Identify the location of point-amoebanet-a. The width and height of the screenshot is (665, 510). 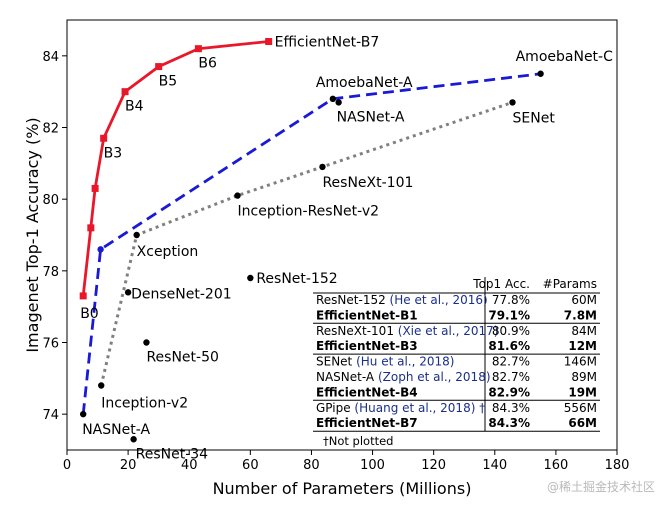
(333, 99).